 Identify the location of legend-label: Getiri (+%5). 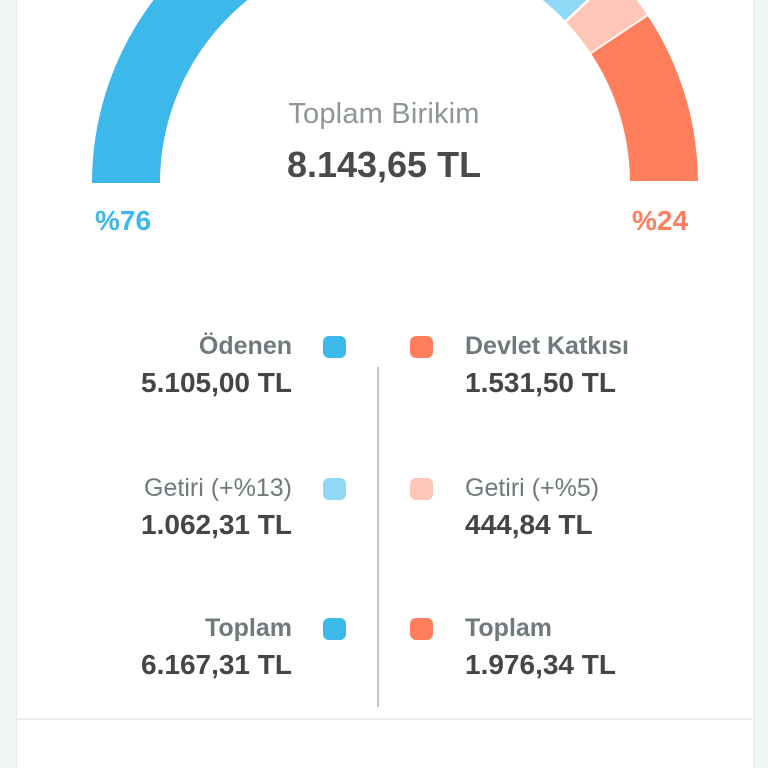
(532, 488).